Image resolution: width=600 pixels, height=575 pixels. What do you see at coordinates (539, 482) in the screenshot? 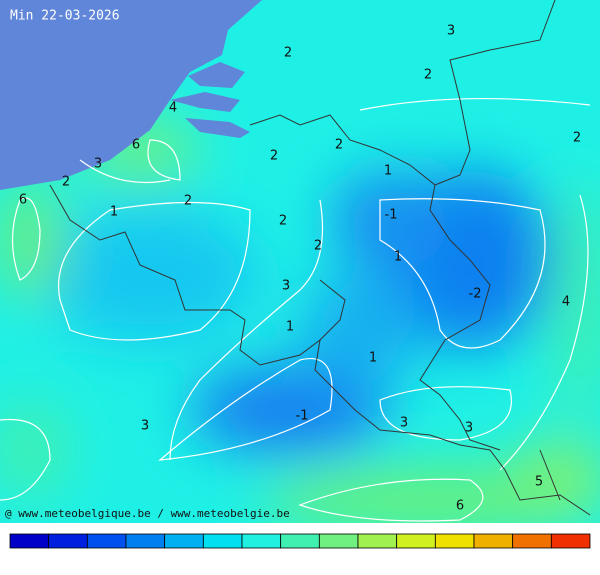
I see `contour-label: 5` at bounding box center [539, 482].